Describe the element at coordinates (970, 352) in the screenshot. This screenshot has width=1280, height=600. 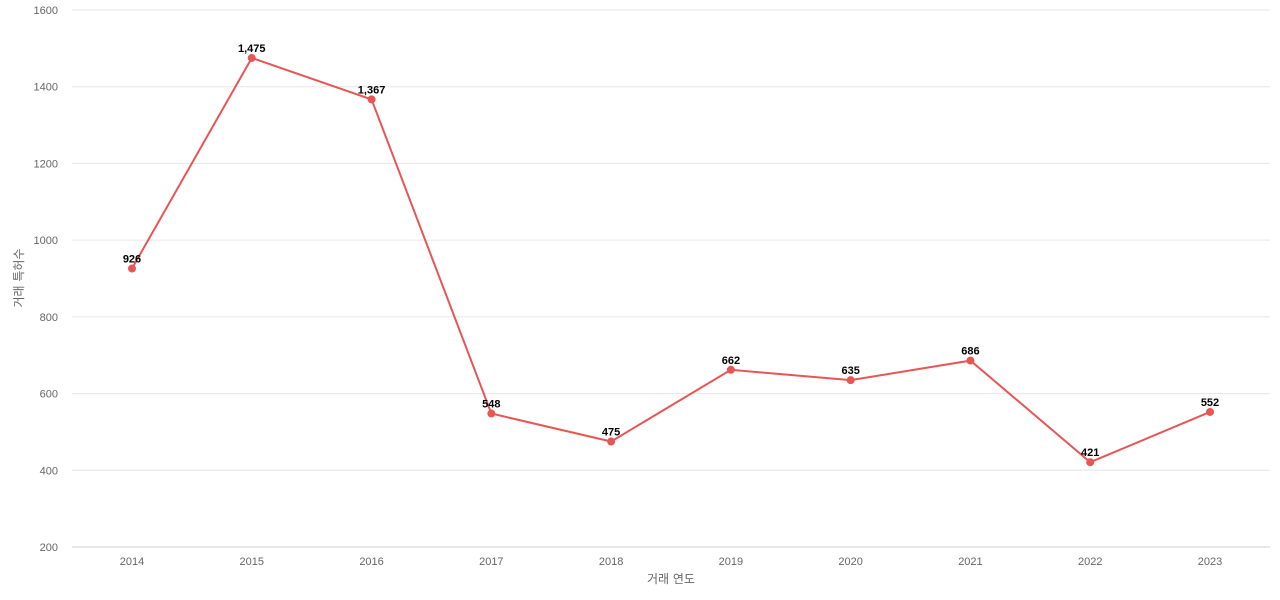
I see `data-label: 686` at that location.